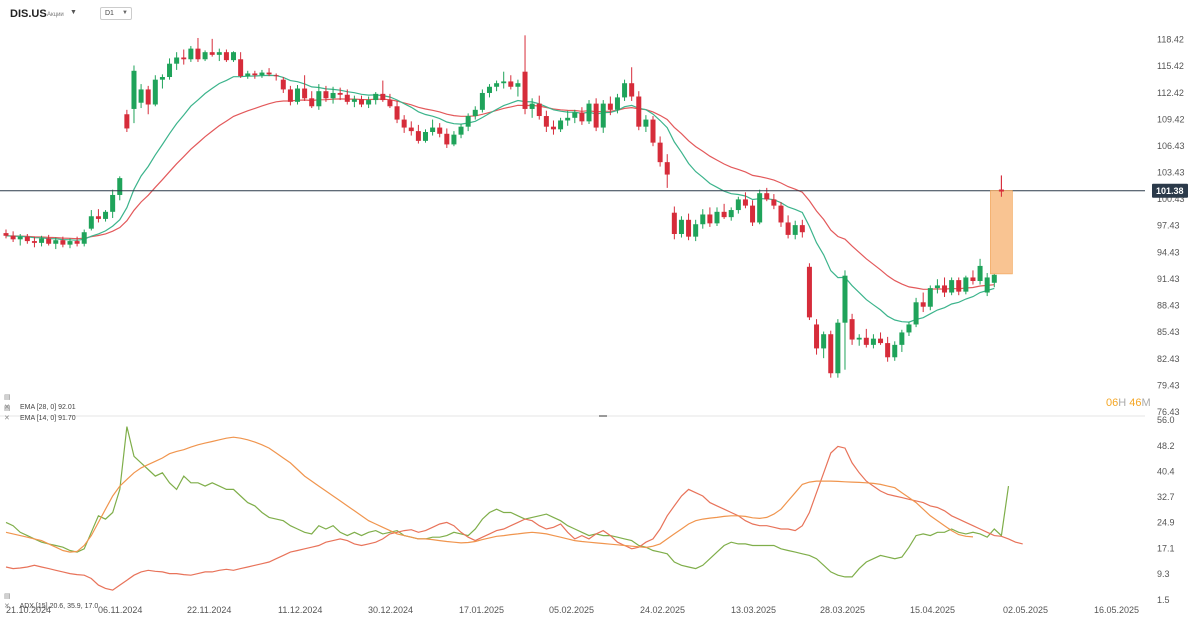 This screenshot has height=622, width=1200. Describe the element at coordinates (7, 413) in the screenshot. I see `settings-icon: ▤ ✕` at that location.